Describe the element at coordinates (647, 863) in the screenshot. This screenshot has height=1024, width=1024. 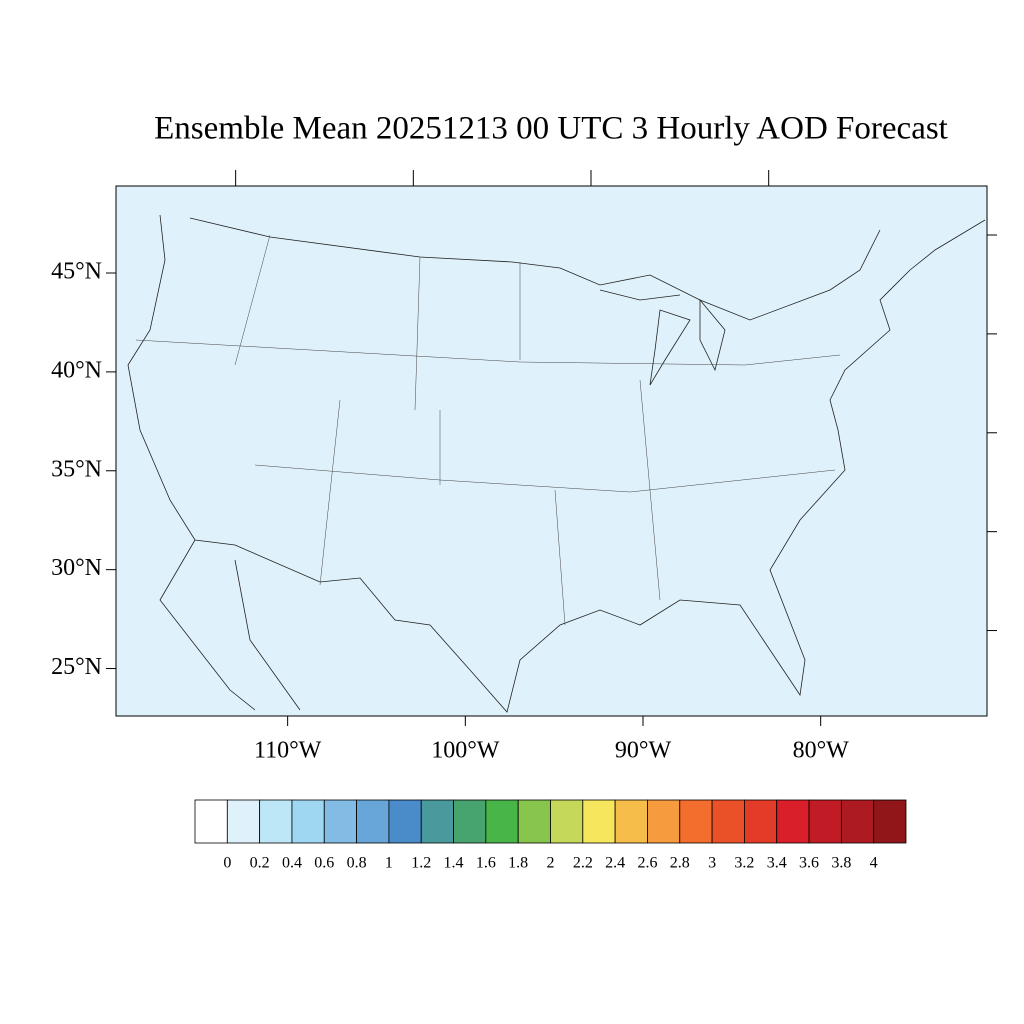
I see `colorbar-label: 2.6` at that location.